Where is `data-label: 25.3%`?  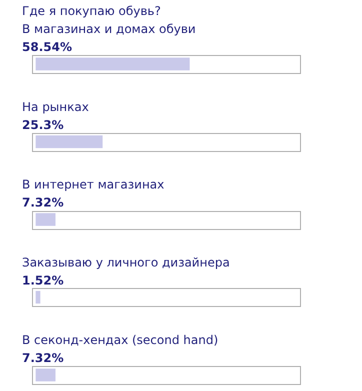 data-label: 25.3% is located at coordinates (43, 125).